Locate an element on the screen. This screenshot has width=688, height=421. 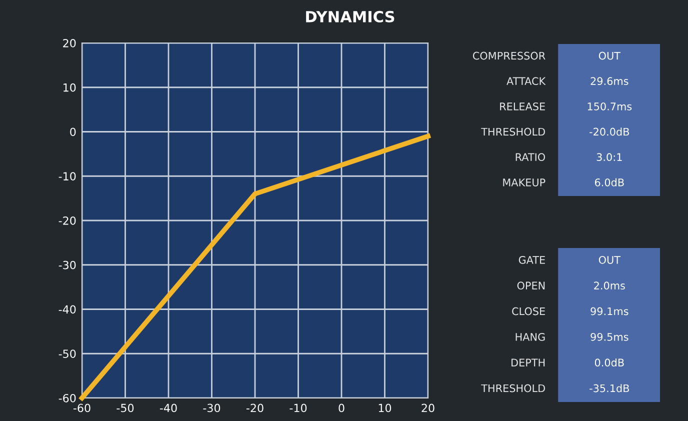
text: CLOSE is located at coordinates (528, 311).